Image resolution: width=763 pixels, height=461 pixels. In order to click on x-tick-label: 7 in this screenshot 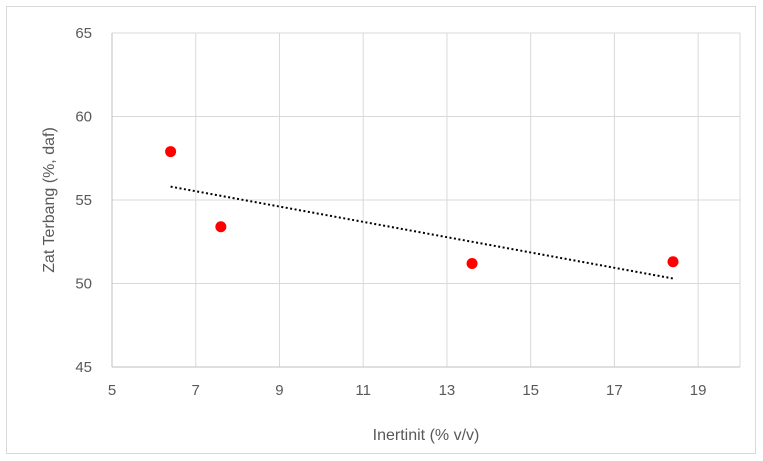, I will do `click(196, 390)`.